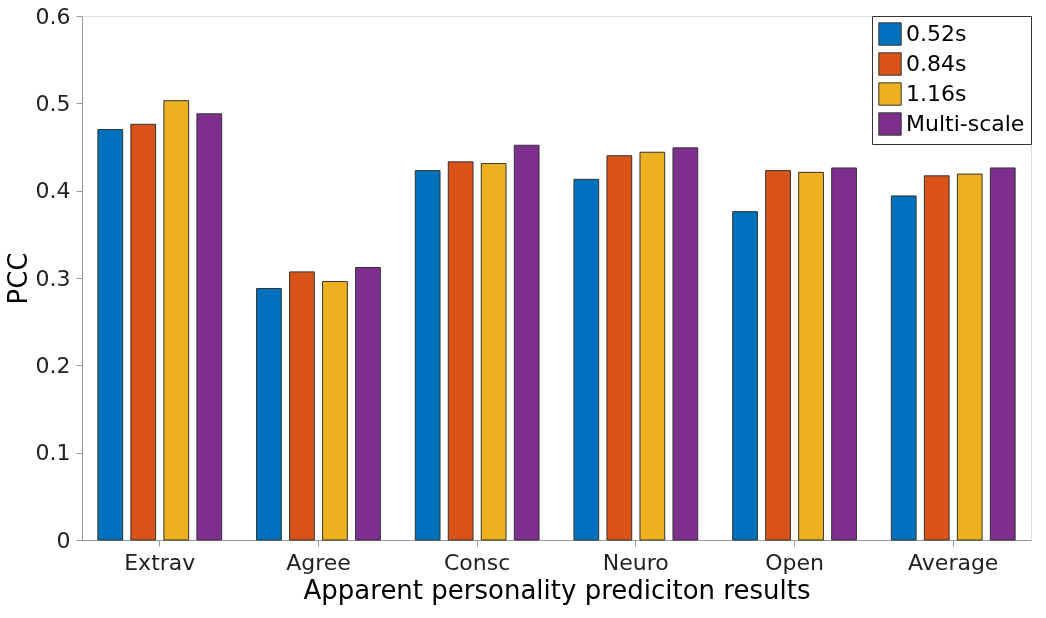 The image size is (1046, 618). Describe the element at coordinates (53, 365) in the screenshot. I see `y-tick-label: 0.2` at that location.